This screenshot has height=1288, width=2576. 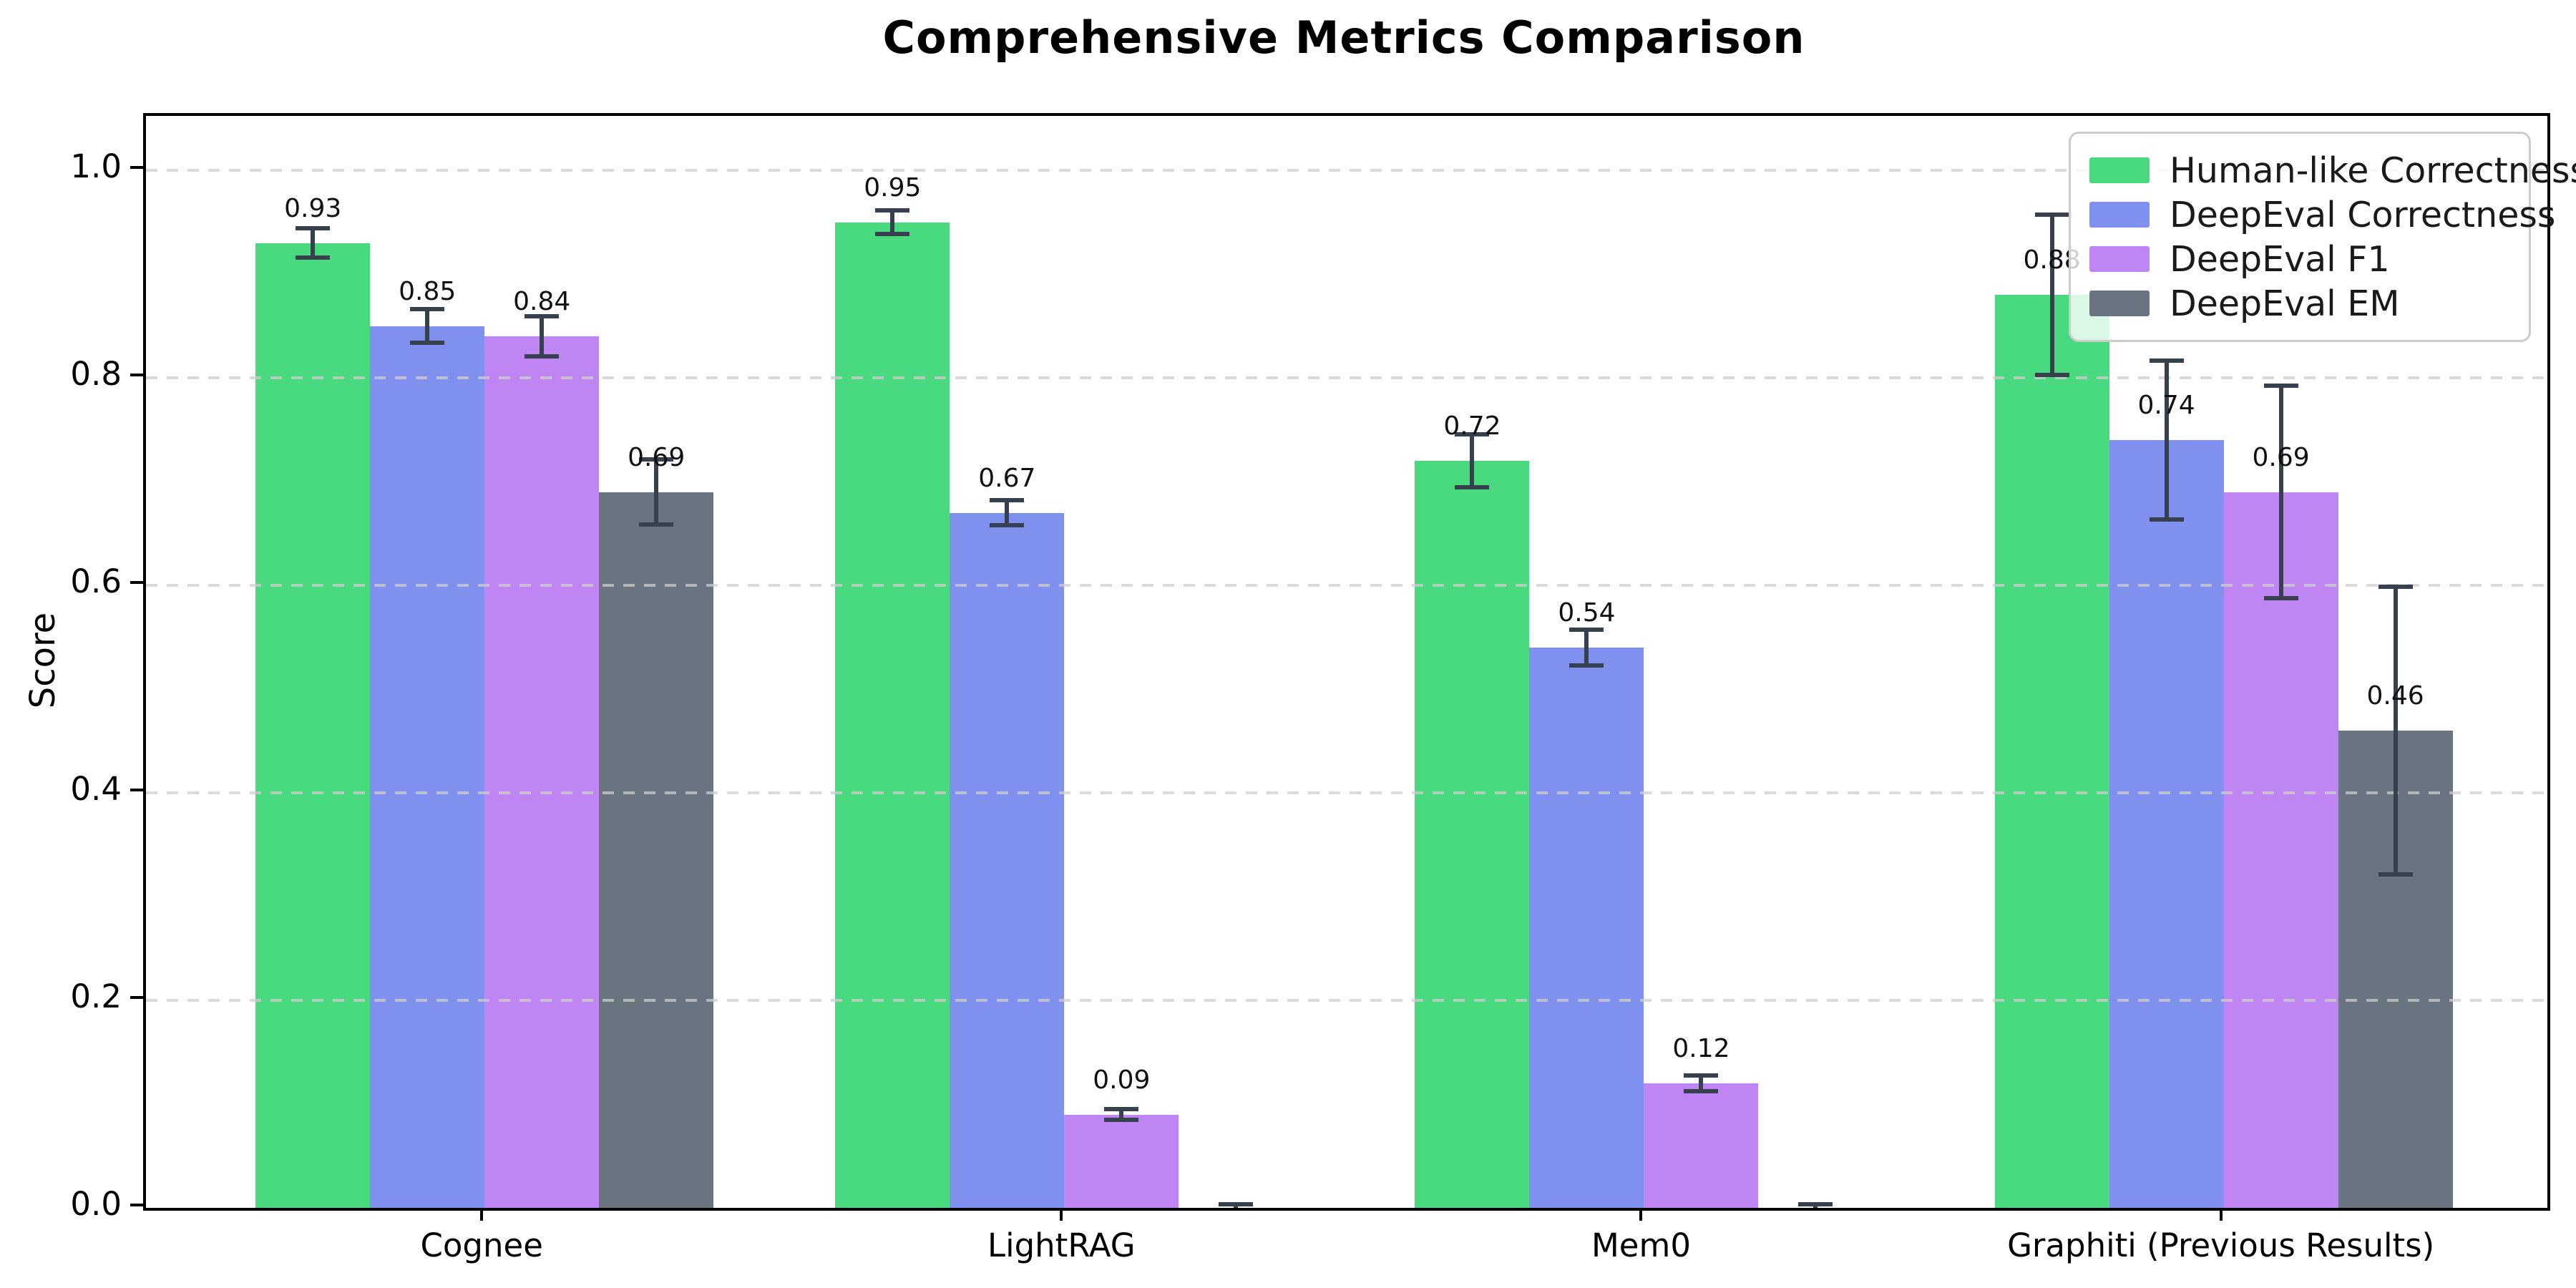 What do you see at coordinates (1472, 426) in the screenshot?
I see `bar-value-label: 0.72` at bounding box center [1472, 426].